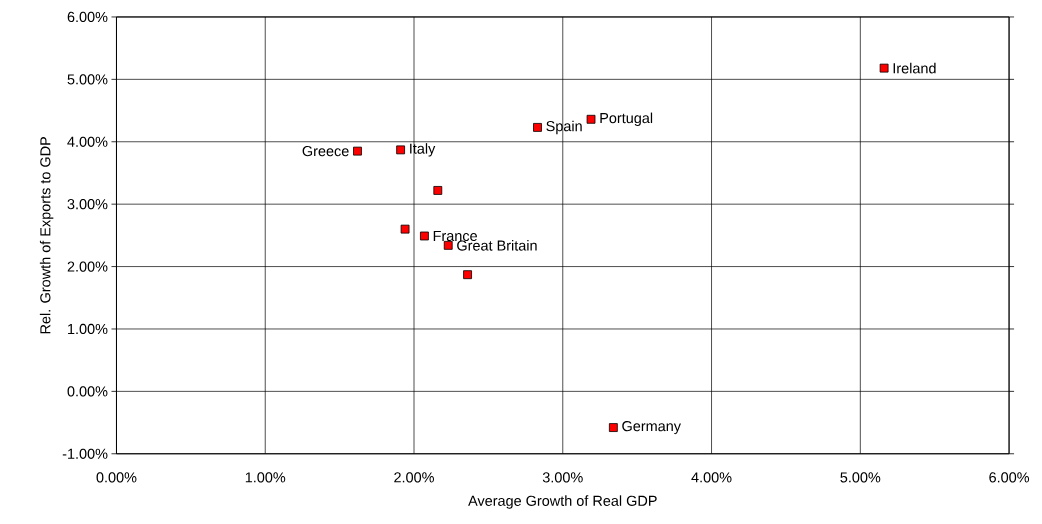  Describe the element at coordinates (651, 428) in the screenshot. I see `annotation: Germany` at that location.